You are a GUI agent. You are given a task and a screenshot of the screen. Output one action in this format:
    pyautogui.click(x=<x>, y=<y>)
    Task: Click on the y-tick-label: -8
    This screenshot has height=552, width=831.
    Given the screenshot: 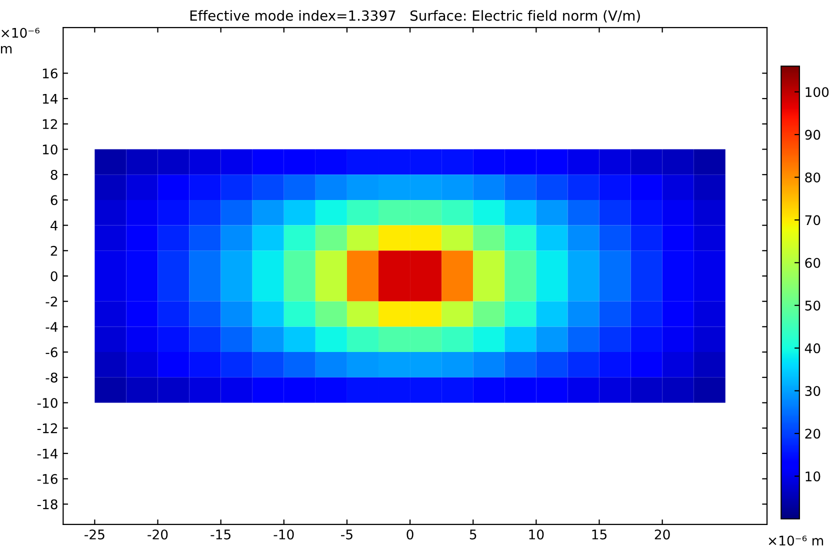 What is the action you would take?
    pyautogui.click(x=52, y=377)
    